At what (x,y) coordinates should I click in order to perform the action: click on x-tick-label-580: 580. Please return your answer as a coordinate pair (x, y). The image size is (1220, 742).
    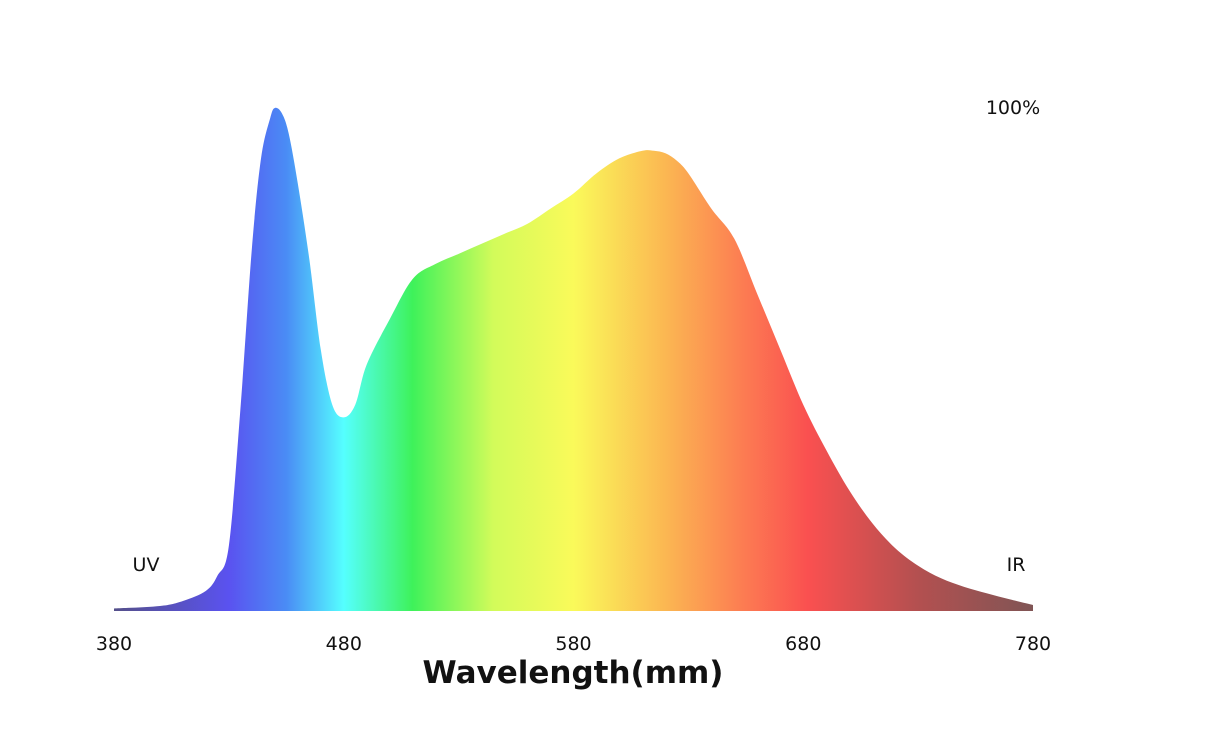
    Looking at the image, I should click on (573, 644).